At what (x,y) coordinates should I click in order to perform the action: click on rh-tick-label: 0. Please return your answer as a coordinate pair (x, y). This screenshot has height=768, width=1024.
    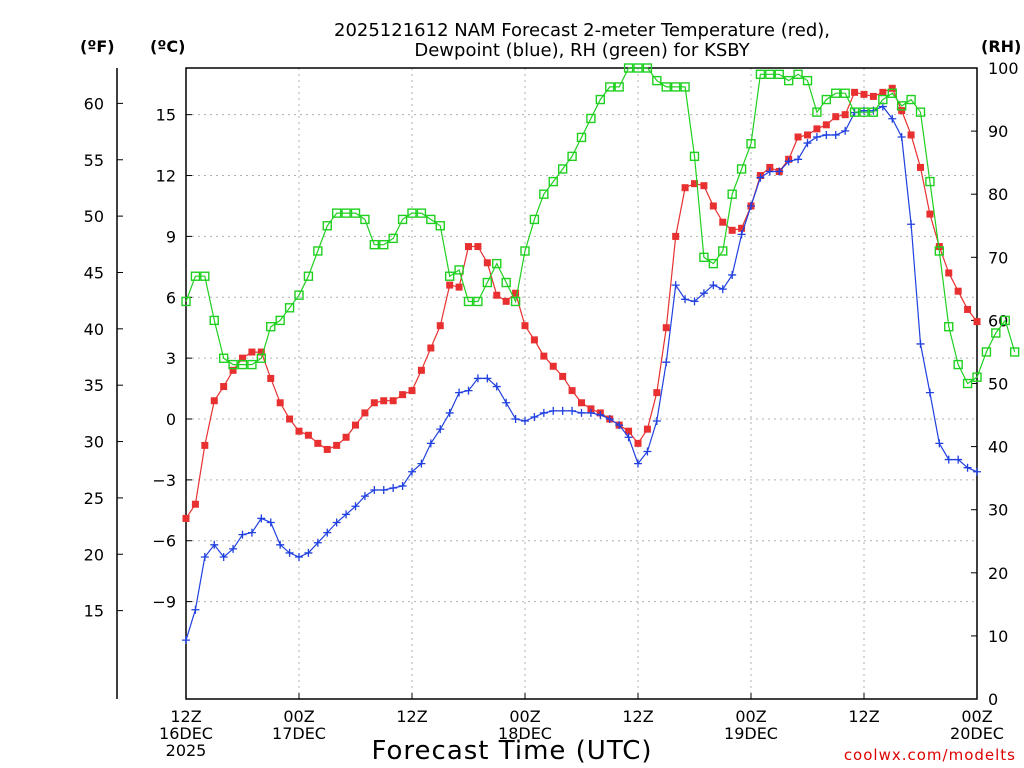
    Looking at the image, I should click on (993, 699).